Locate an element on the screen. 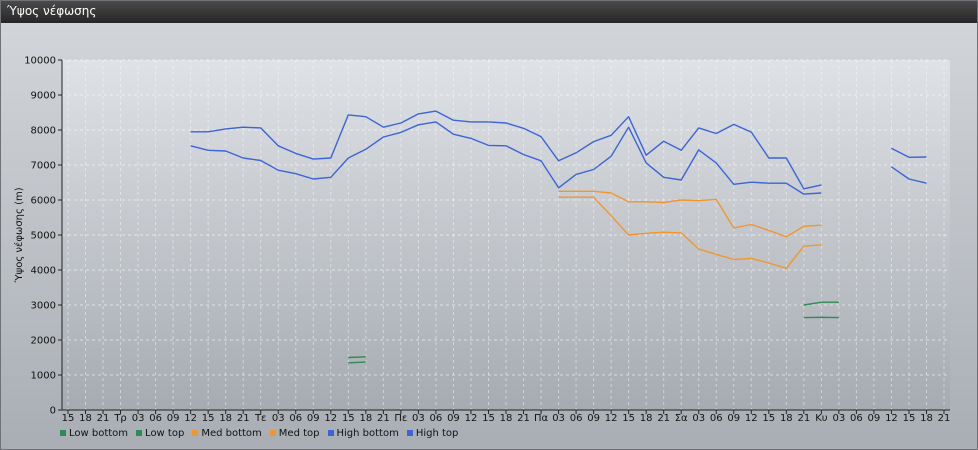 Image resolution: width=978 pixels, height=450 pixels. y-tick-label: 5000 is located at coordinates (43, 236).